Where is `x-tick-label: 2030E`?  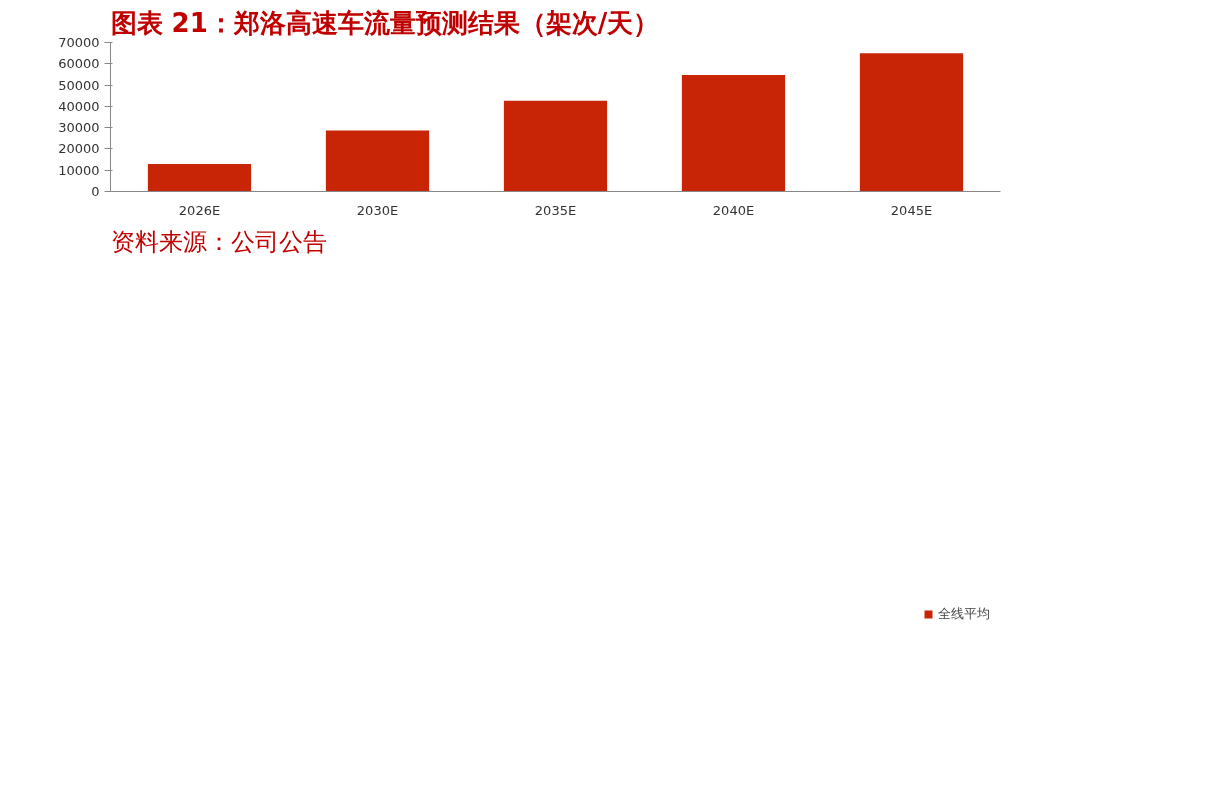
x-tick-label: 2030E is located at coordinates (377, 210).